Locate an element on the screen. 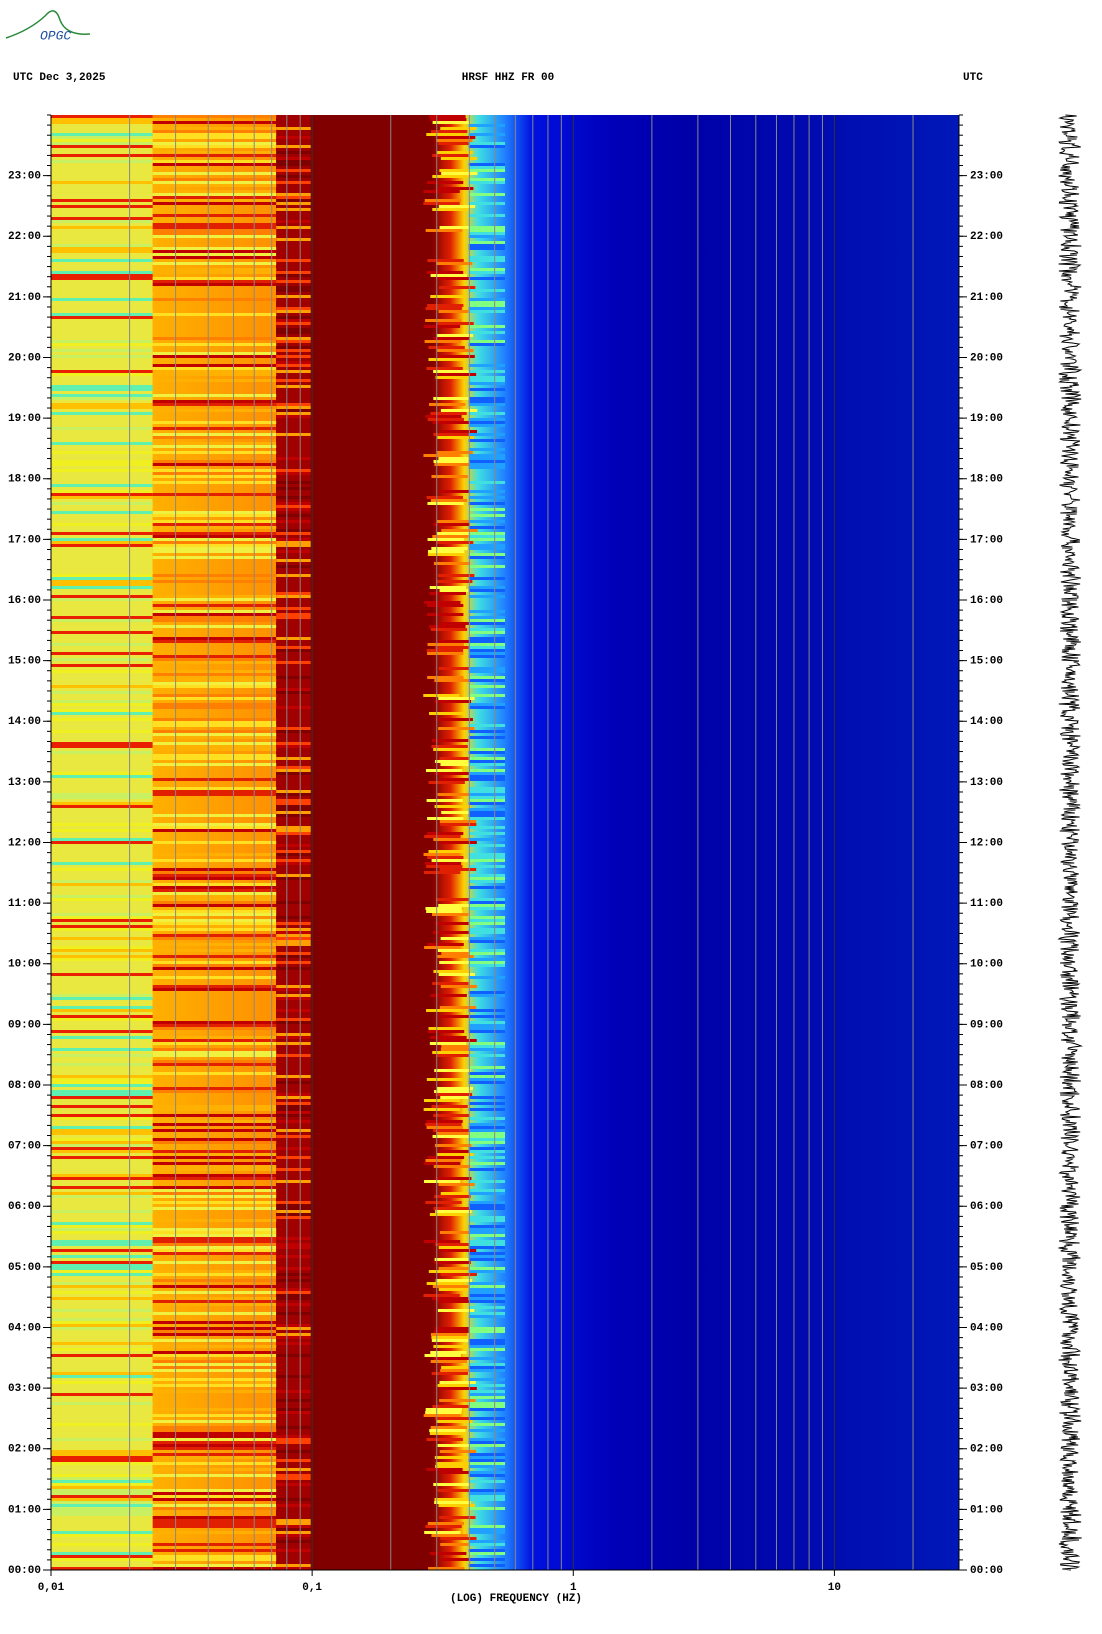 The height and width of the screenshot is (1634, 1102). logo-mark is located at coordinates (48, 24).